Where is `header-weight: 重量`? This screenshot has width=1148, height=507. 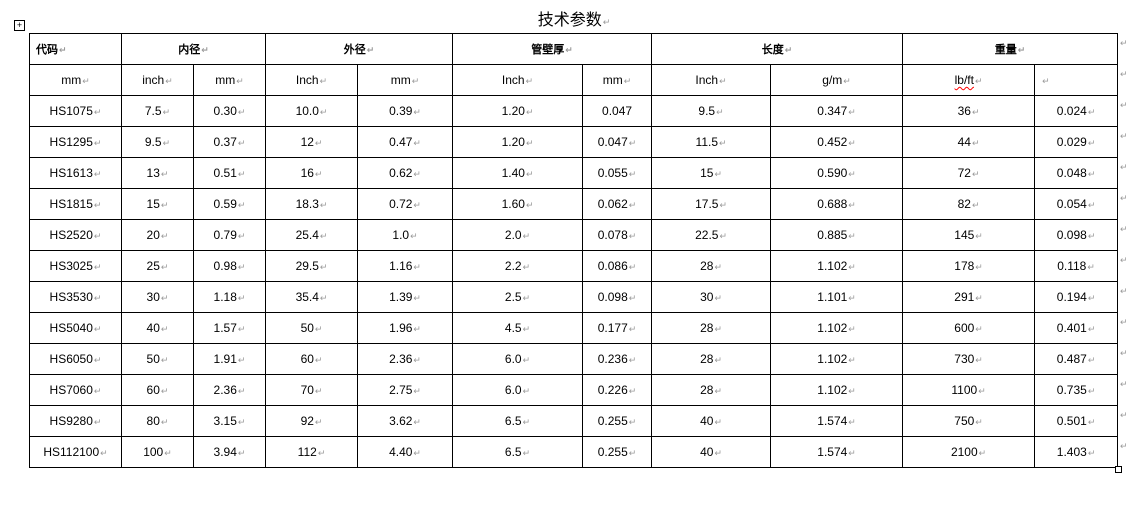 header-weight: 重量 is located at coordinates (1010, 49).